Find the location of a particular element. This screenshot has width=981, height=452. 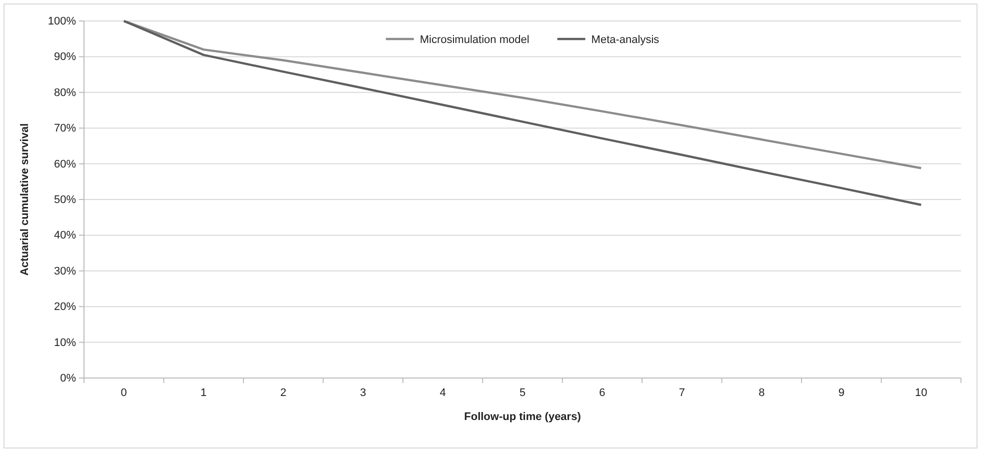

x-tick-label: 1 is located at coordinates (203, 392).